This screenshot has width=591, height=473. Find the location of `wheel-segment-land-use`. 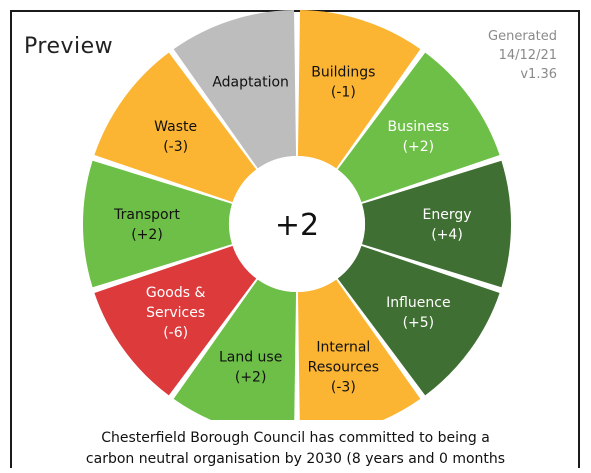

wheel-segment-land-use is located at coordinates (235, 349).